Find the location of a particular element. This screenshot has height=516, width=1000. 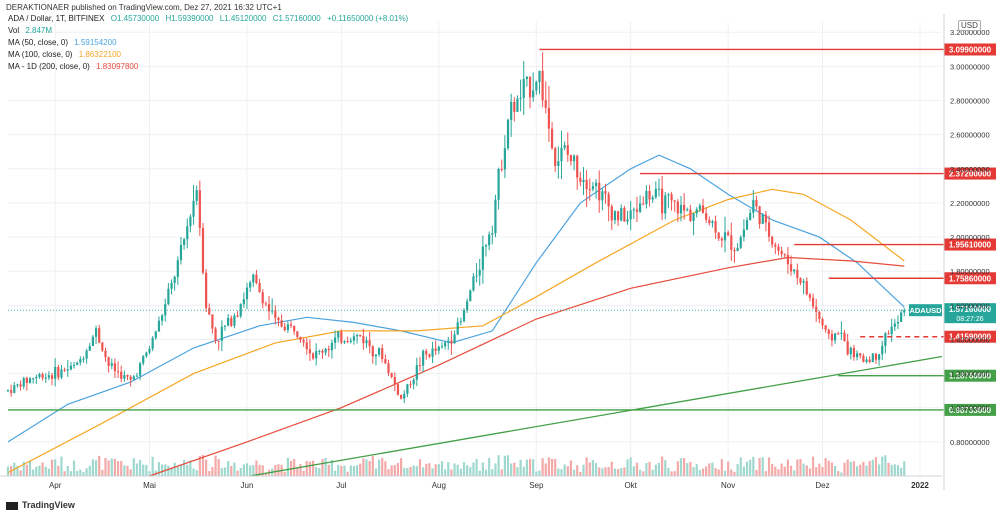

legend-volume: Vol 2.847M is located at coordinates (30, 30).